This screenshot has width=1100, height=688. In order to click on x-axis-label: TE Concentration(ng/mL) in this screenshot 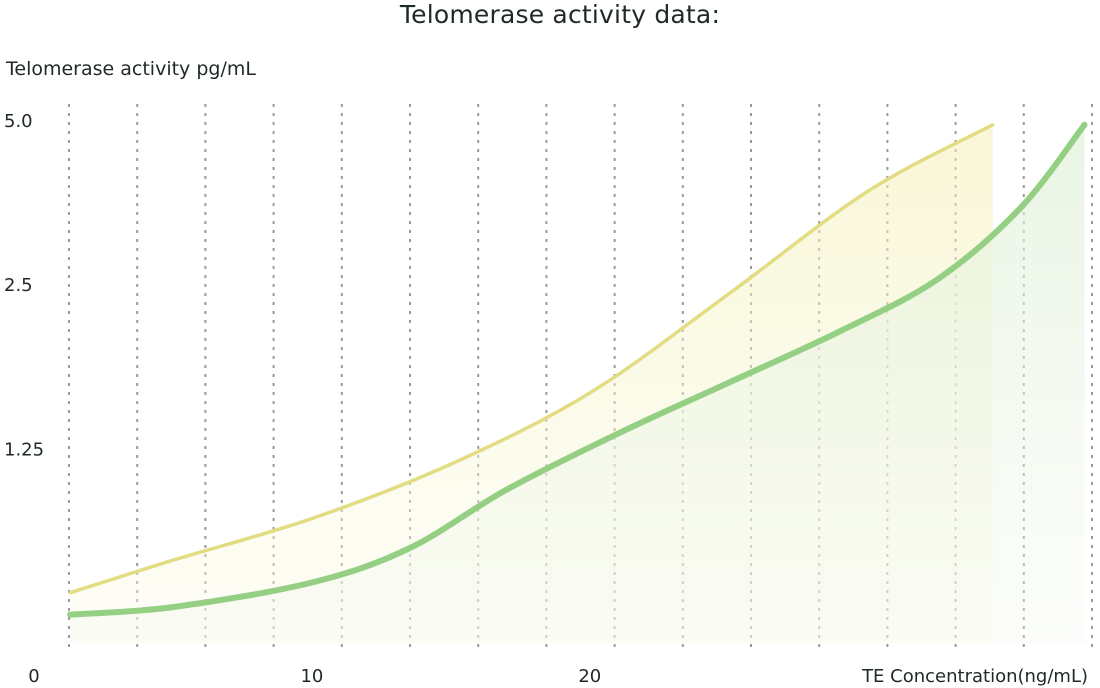, I will do `click(974, 676)`.